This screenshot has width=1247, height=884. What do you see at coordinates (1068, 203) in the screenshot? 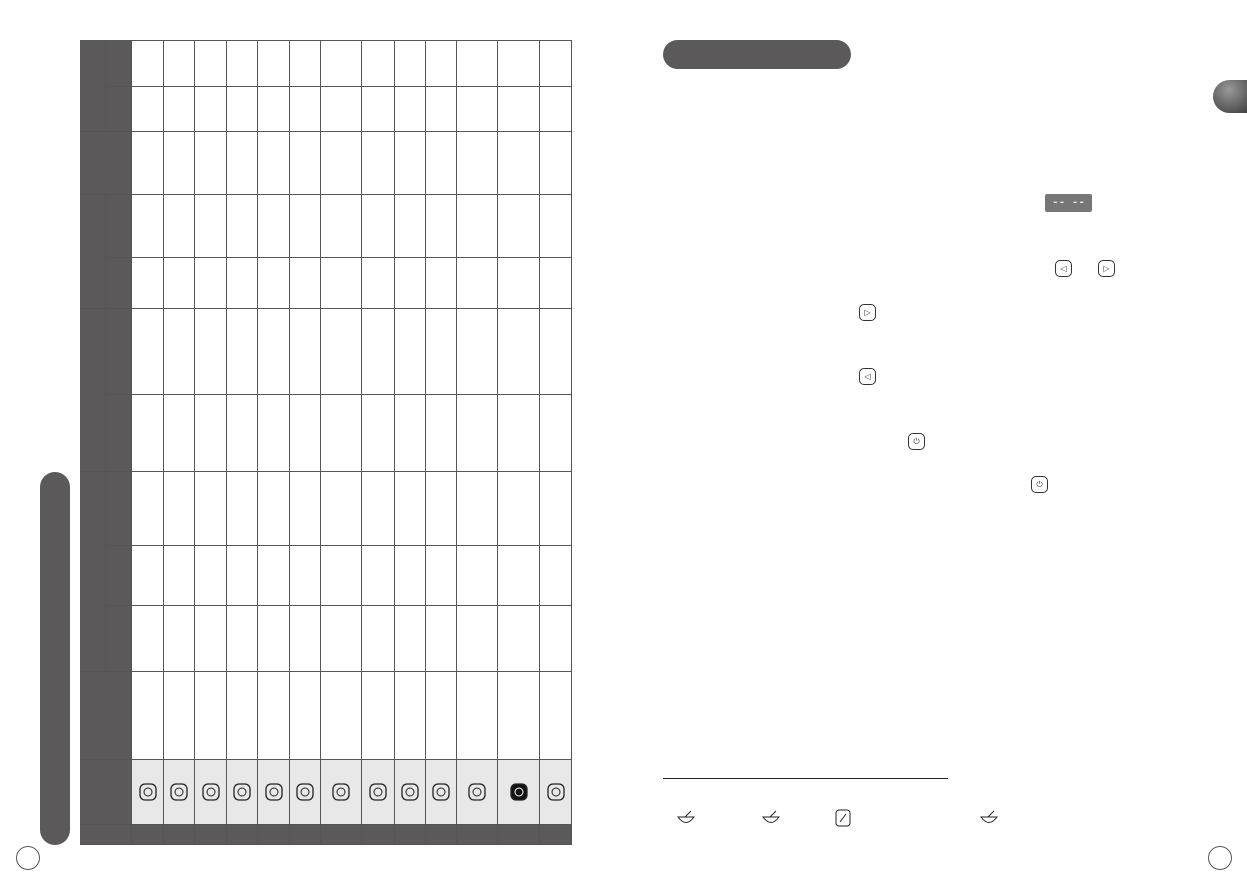
I see `display-indicator: -- --` at bounding box center [1068, 203].